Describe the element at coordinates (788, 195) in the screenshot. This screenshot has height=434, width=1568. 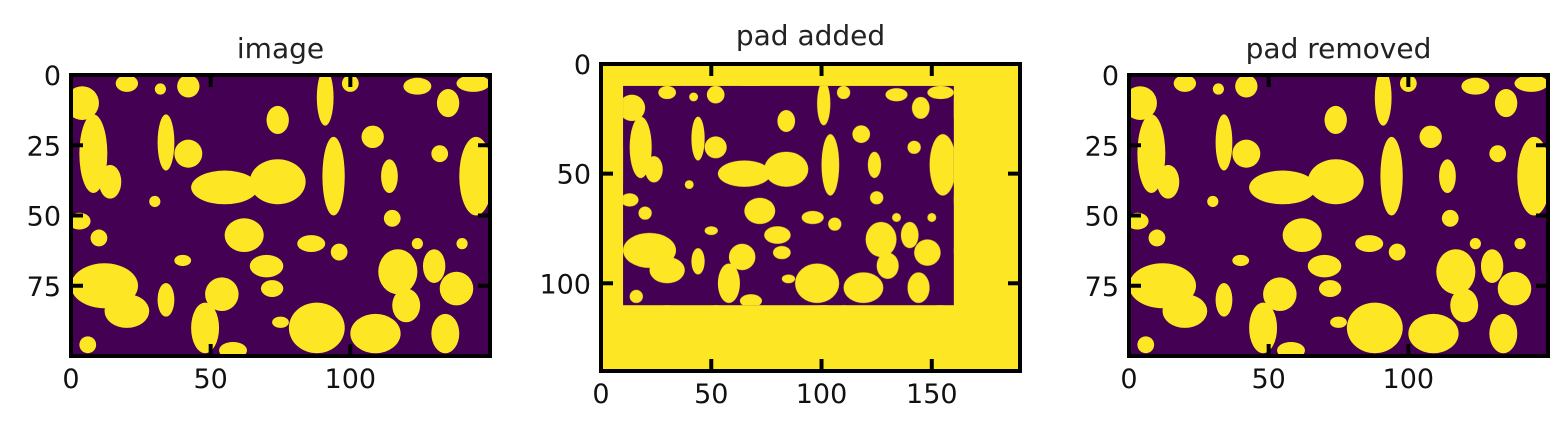
I see `inner-image` at that location.